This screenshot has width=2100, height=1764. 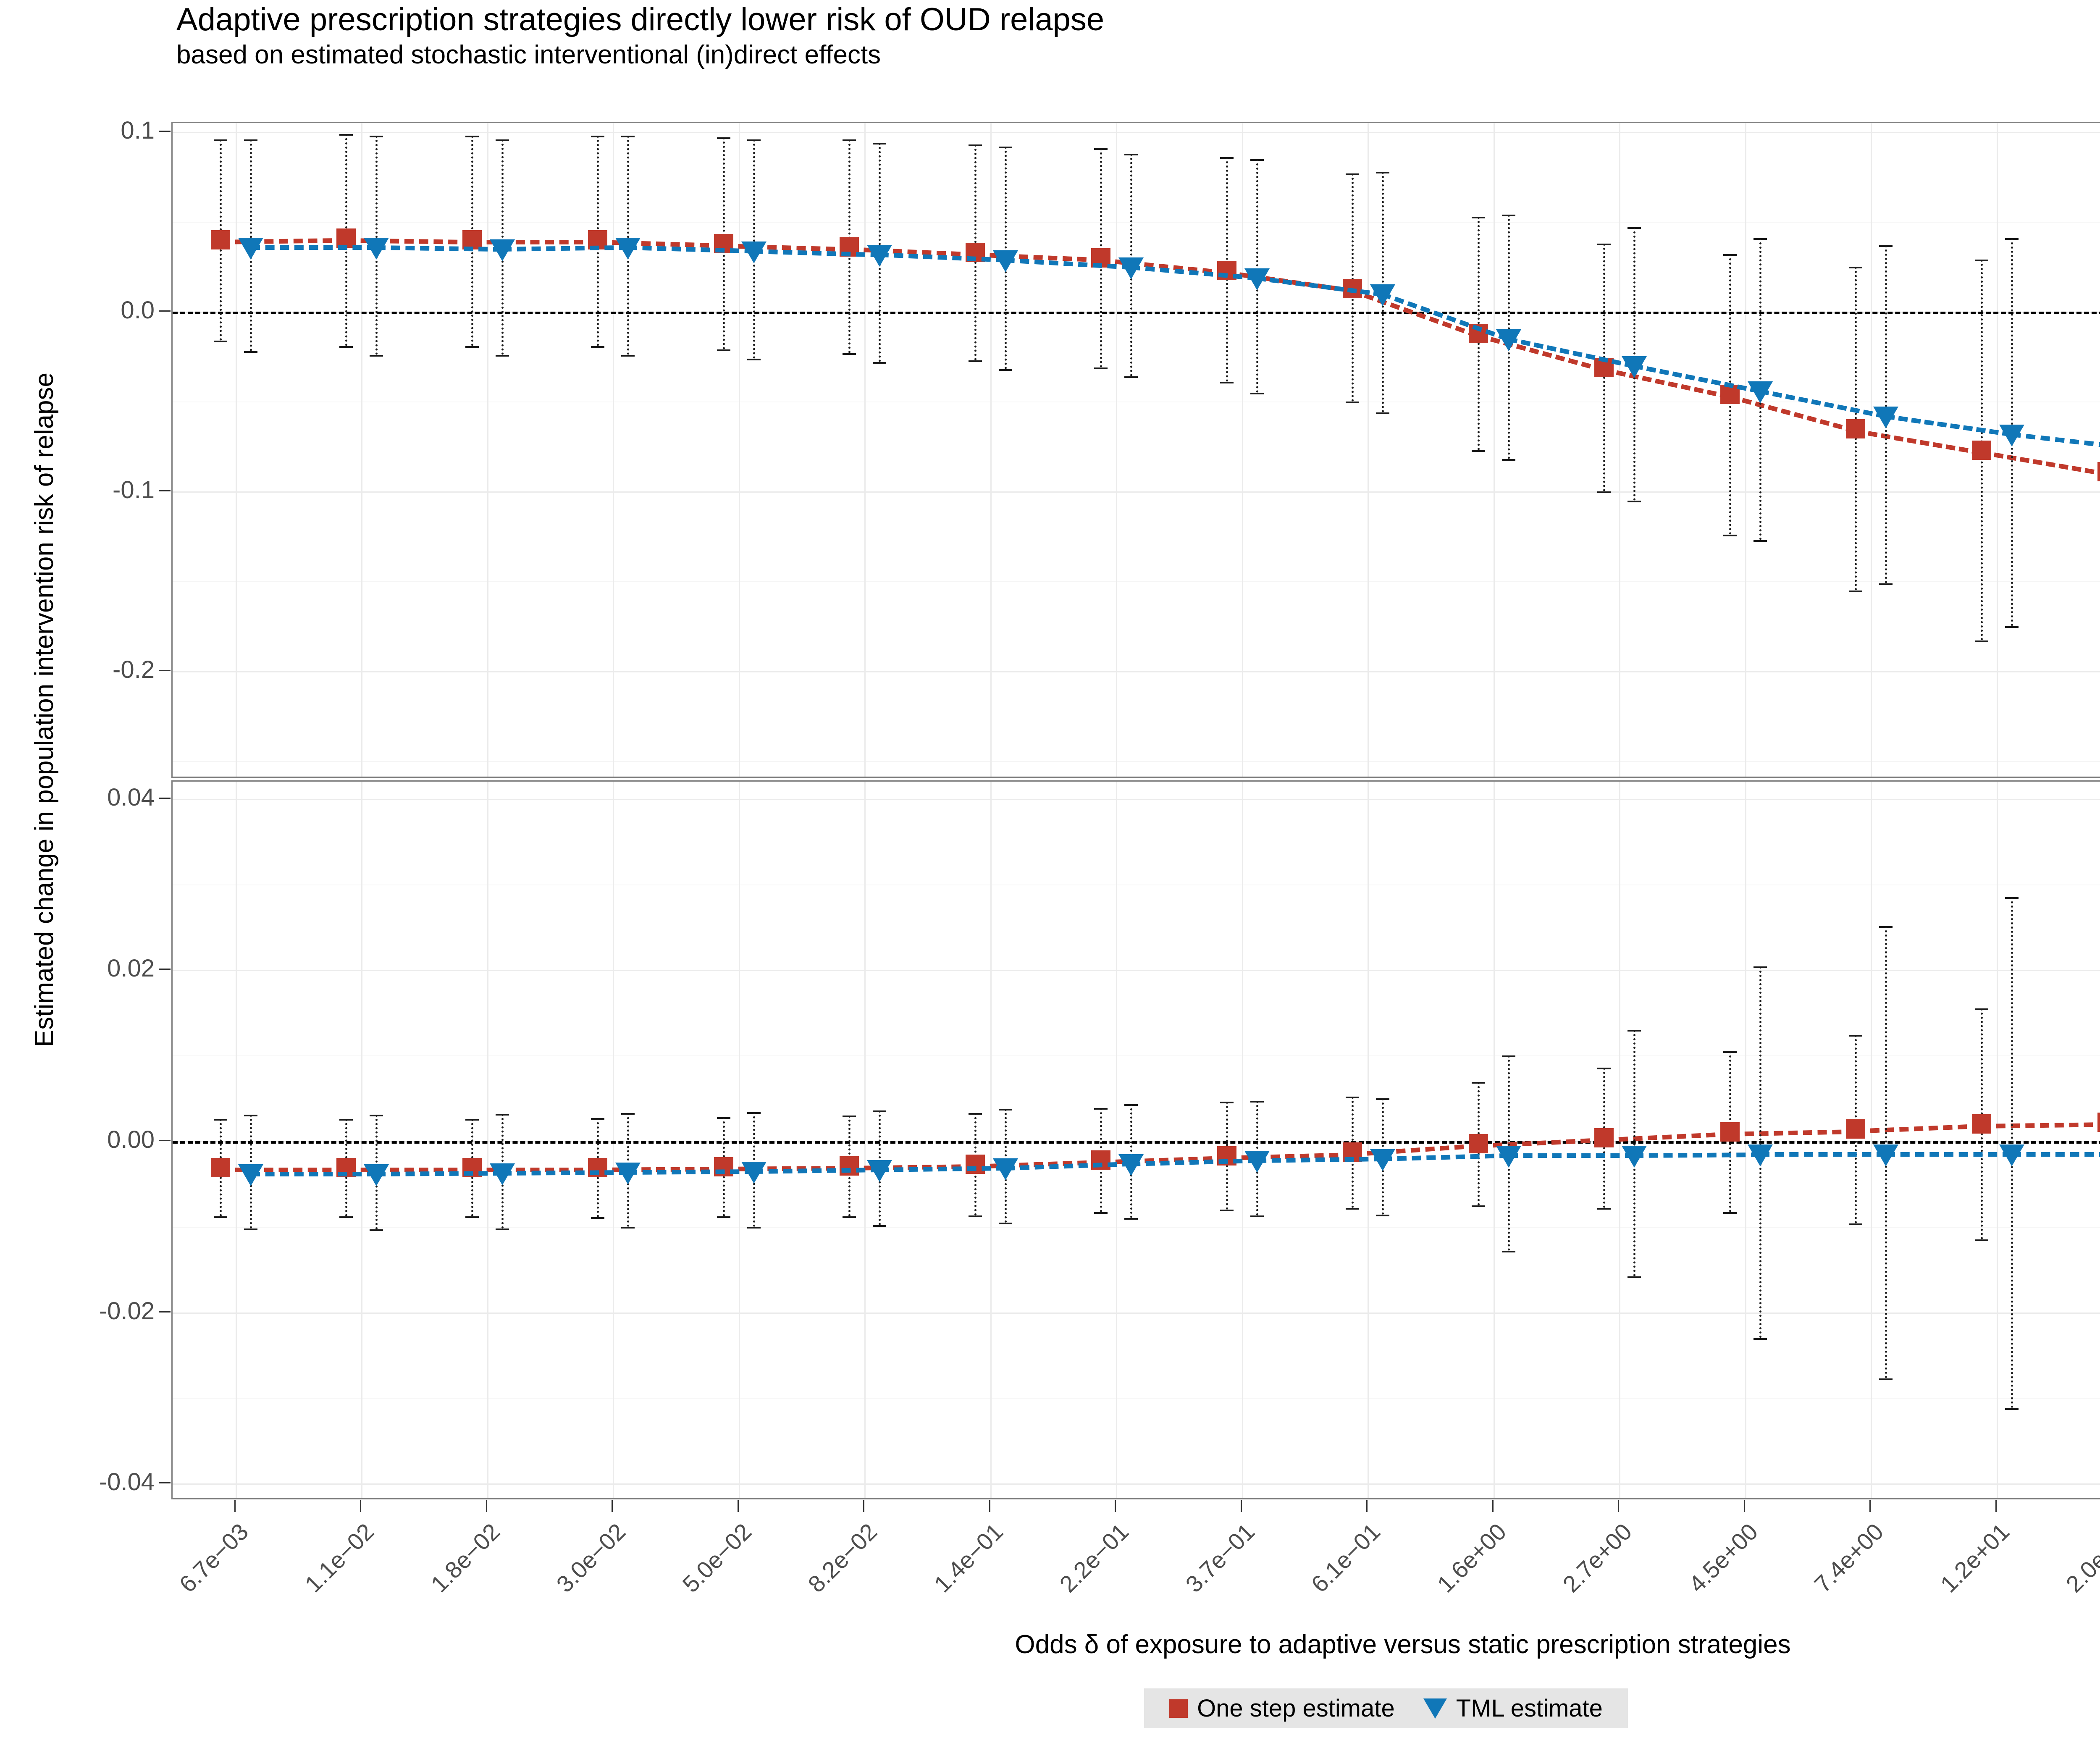 I want to click on y-tick-label: -0.02, so click(x=127, y=1311).